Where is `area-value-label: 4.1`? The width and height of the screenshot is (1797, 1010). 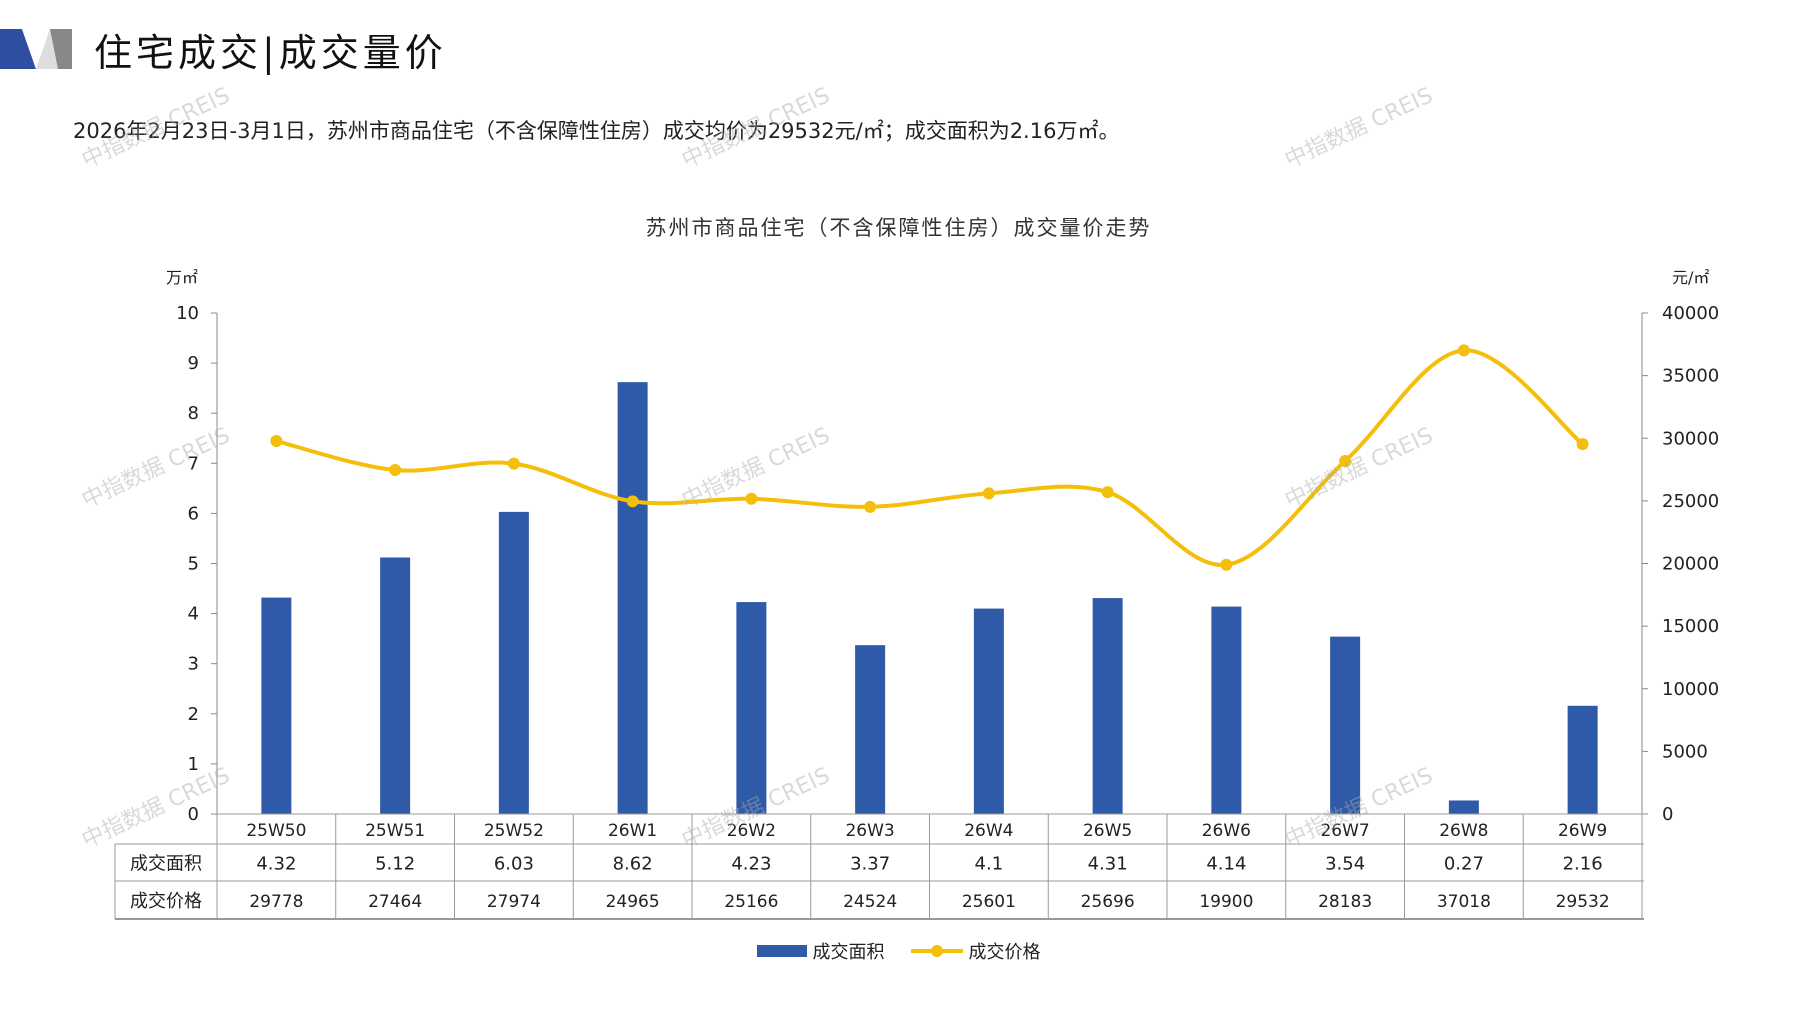 area-value-label: 4.1 is located at coordinates (989, 864).